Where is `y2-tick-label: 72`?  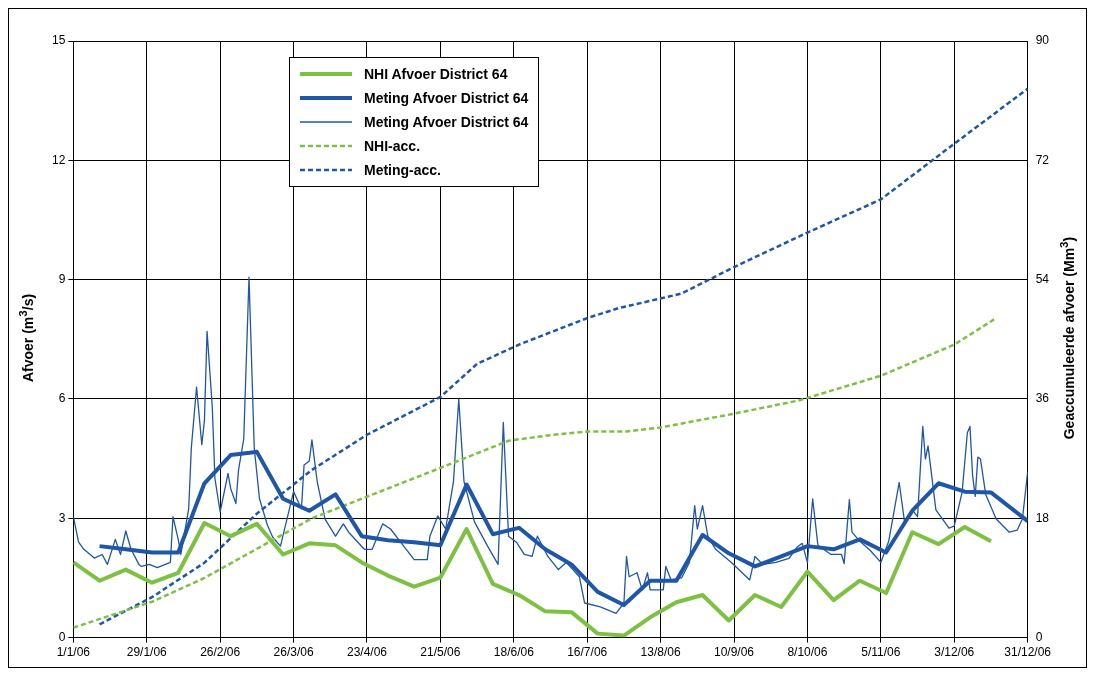 y2-tick-label: 72 is located at coordinates (1042, 159).